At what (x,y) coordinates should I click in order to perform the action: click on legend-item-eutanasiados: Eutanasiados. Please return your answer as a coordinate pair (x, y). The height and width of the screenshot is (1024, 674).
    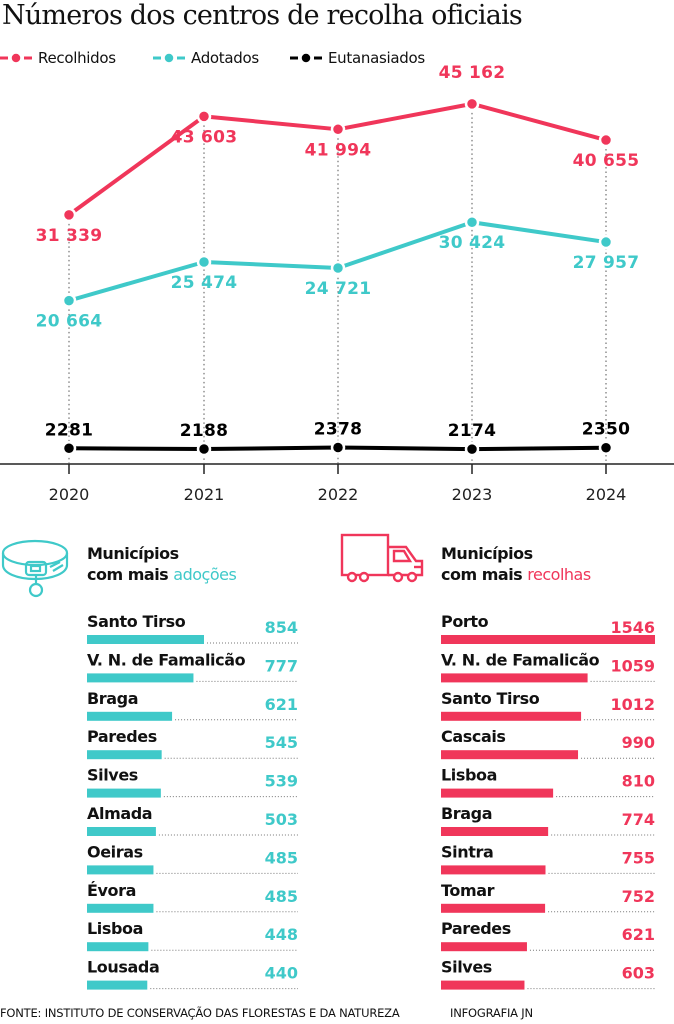
    Looking at the image, I should click on (357, 58).